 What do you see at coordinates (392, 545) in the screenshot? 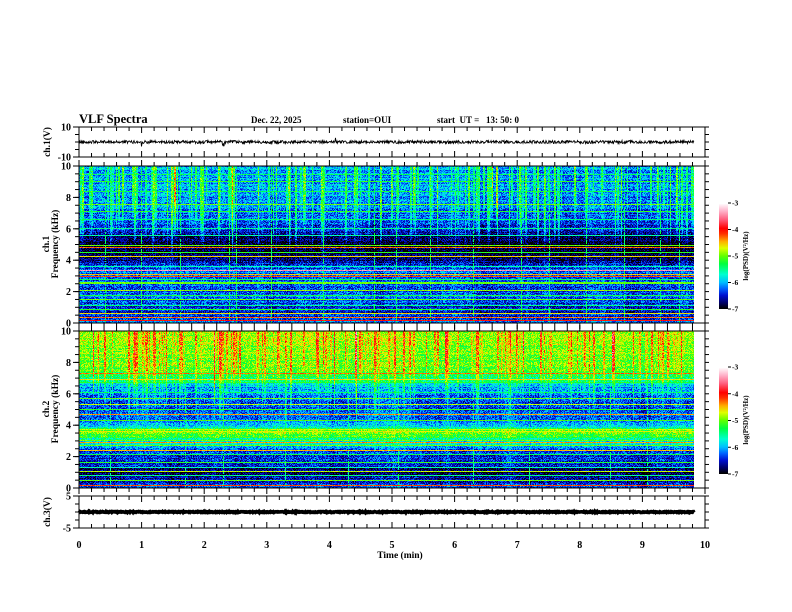
I see `x-tick-label: 5` at bounding box center [392, 545].